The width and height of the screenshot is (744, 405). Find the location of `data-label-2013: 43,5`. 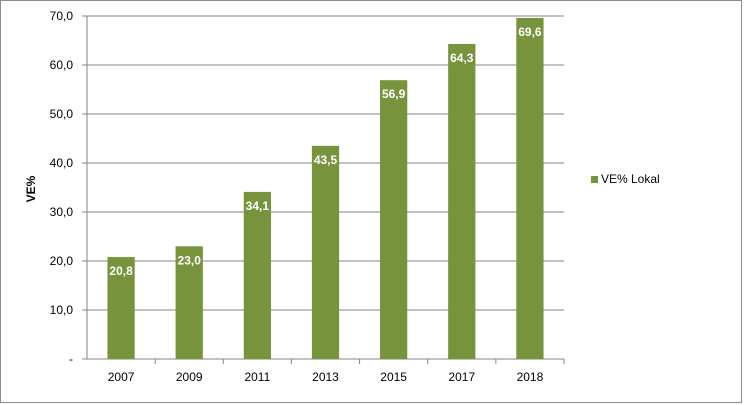

data-label-2013: 43,5 is located at coordinates (326, 160).